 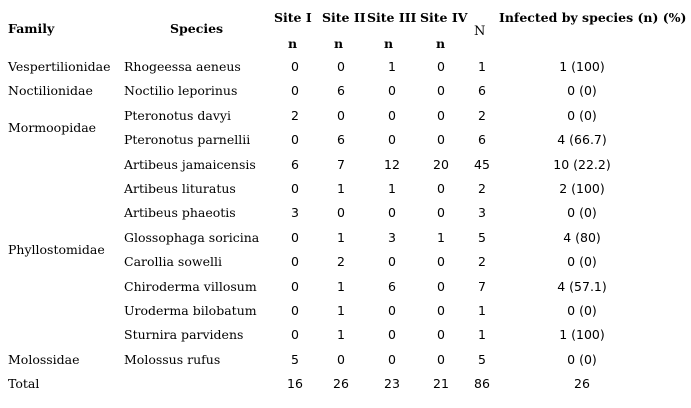 What do you see at coordinates (59, 66) in the screenshot?
I see `family-label: Vespertilionidae` at bounding box center [59, 66].